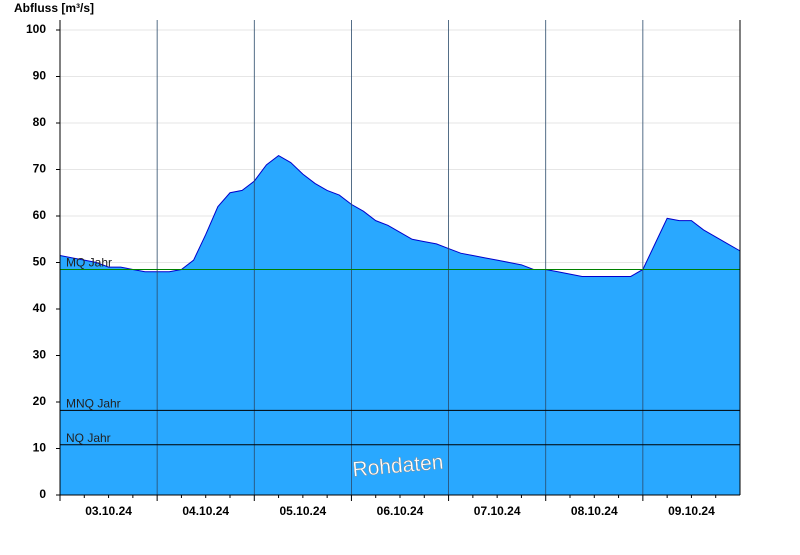  What do you see at coordinates (54, 8) in the screenshot?
I see `y-axis-label: Abfluss [m³/s]` at bounding box center [54, 8].